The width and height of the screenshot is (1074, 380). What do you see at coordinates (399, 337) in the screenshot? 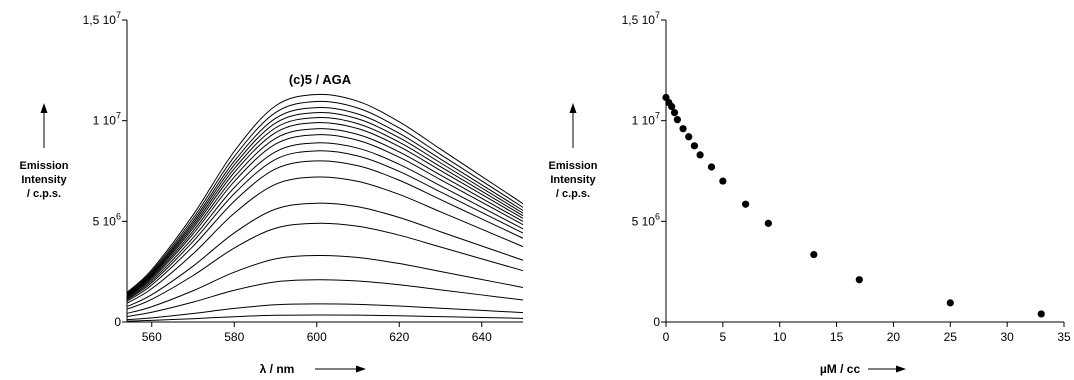
I see `x-tick-label: 620` at bounding box center [399, 337].